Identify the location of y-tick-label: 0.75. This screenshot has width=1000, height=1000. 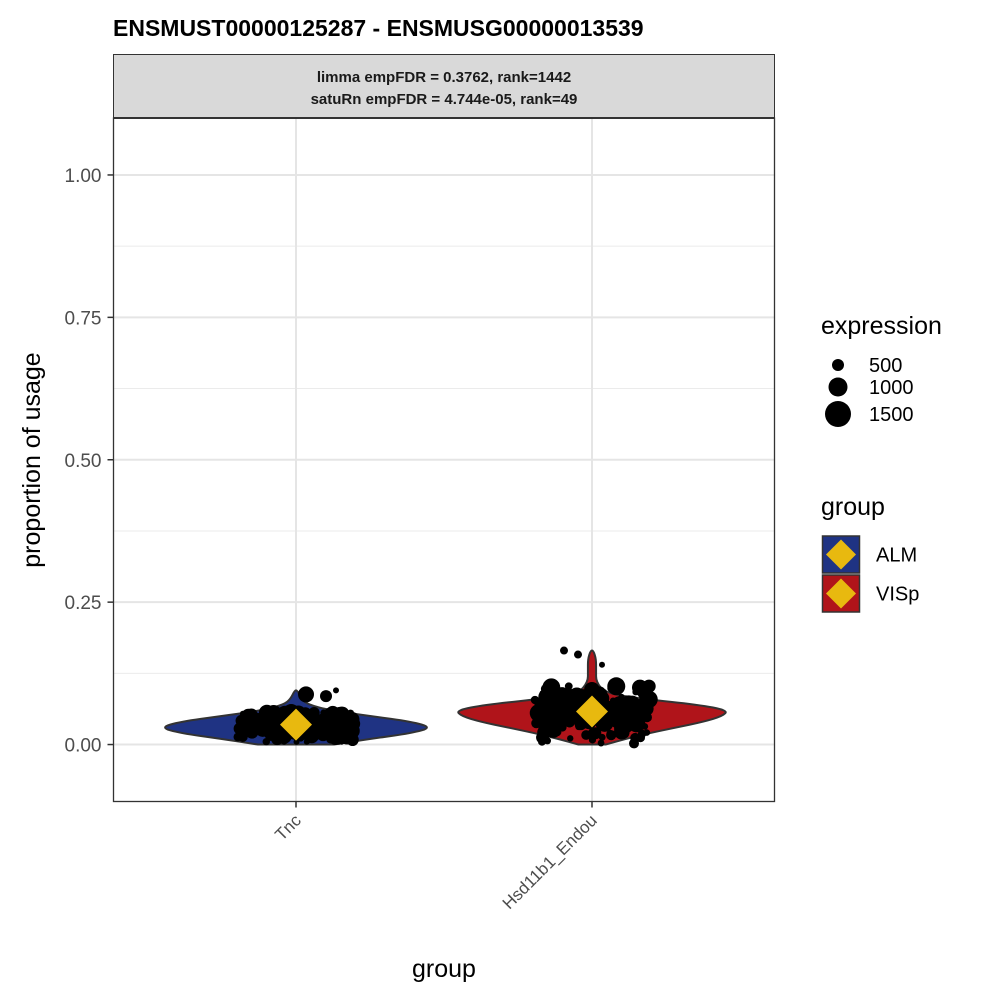
(83, 318).